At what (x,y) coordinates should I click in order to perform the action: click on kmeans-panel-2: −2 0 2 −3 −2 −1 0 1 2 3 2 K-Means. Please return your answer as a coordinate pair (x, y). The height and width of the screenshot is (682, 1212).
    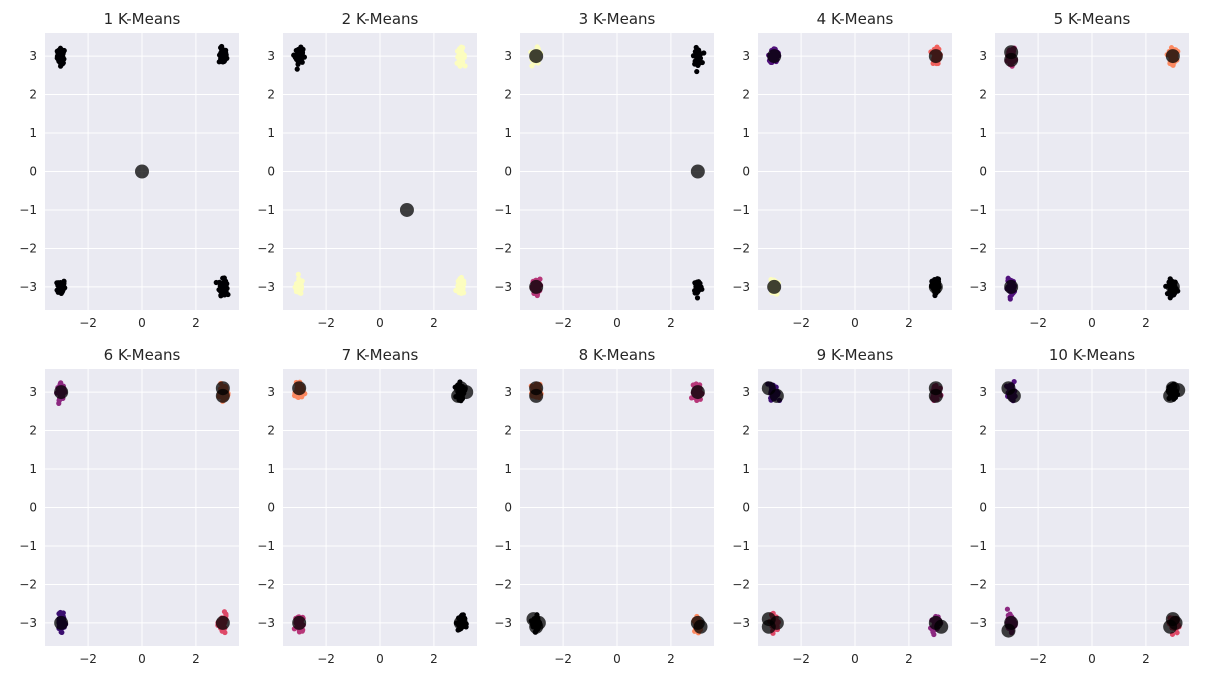
    Looking at the image, I should click on (367, 170).